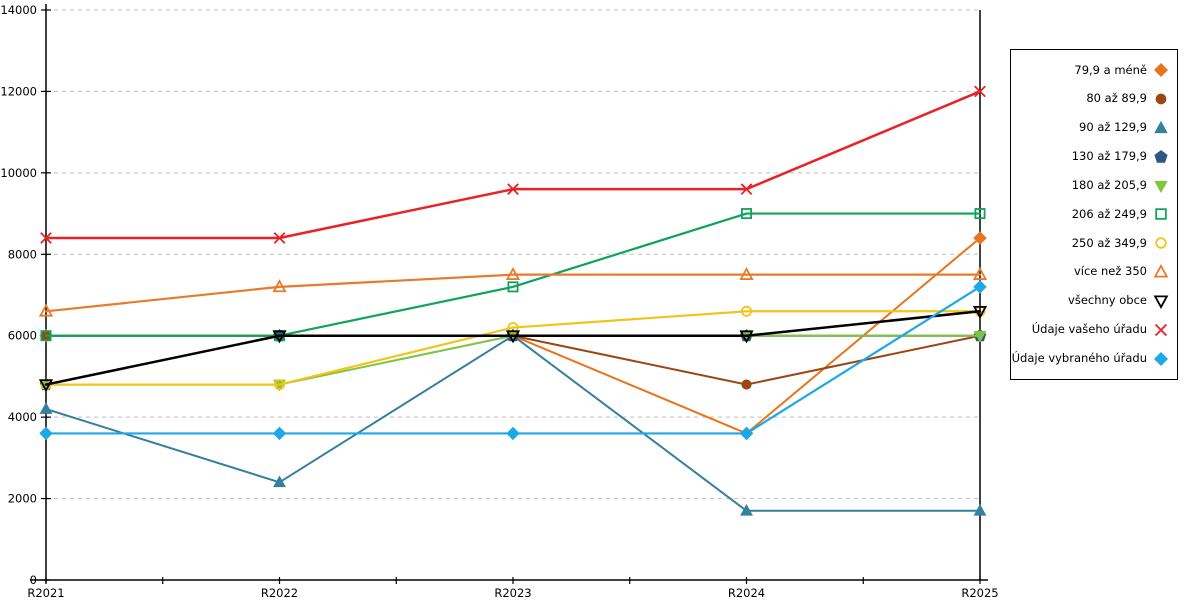  Describe the element at coordinates (1110, 69) in the screenshot. I see `legend-item-label: 79,9 a méně` at that location.